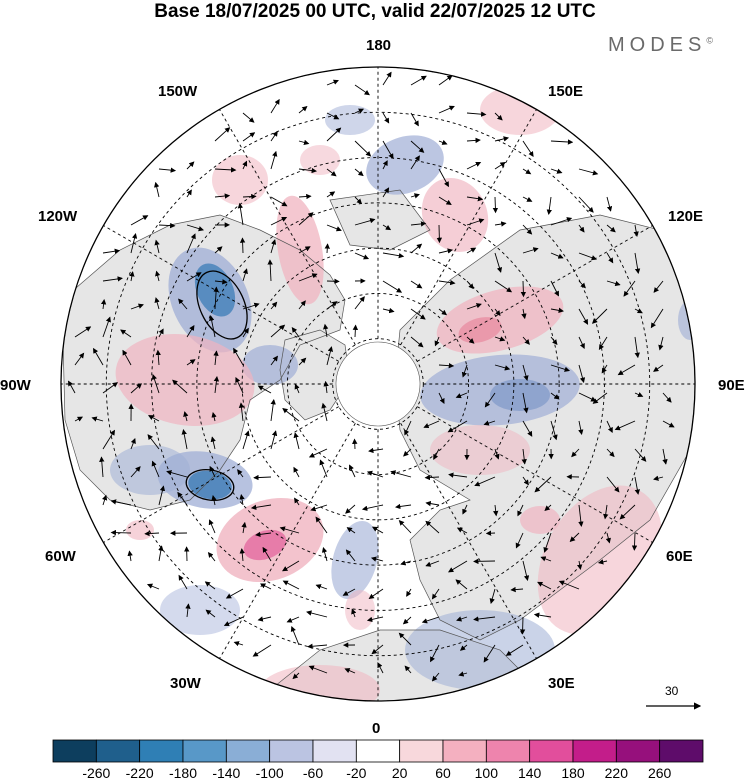 This screenshot has height=783, width=750. I want to click on colorbar-tick-label: -140, so click(226, 773).